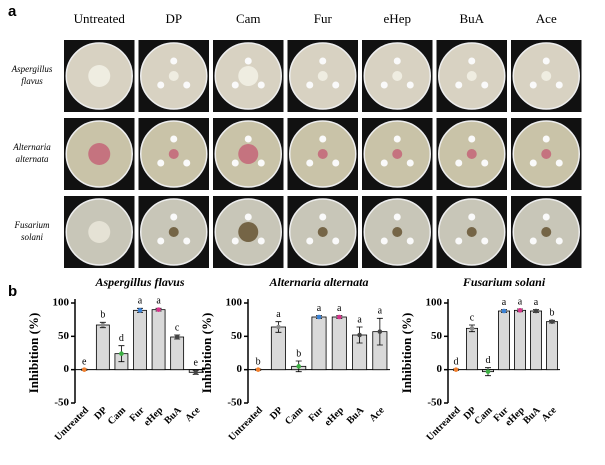 This screenshot has width=605, height=465. What do you see at coordinates (318, 282) in the screenshot?
I see `chart-title: Alternaria alternata` at bounding box center [318, 282].